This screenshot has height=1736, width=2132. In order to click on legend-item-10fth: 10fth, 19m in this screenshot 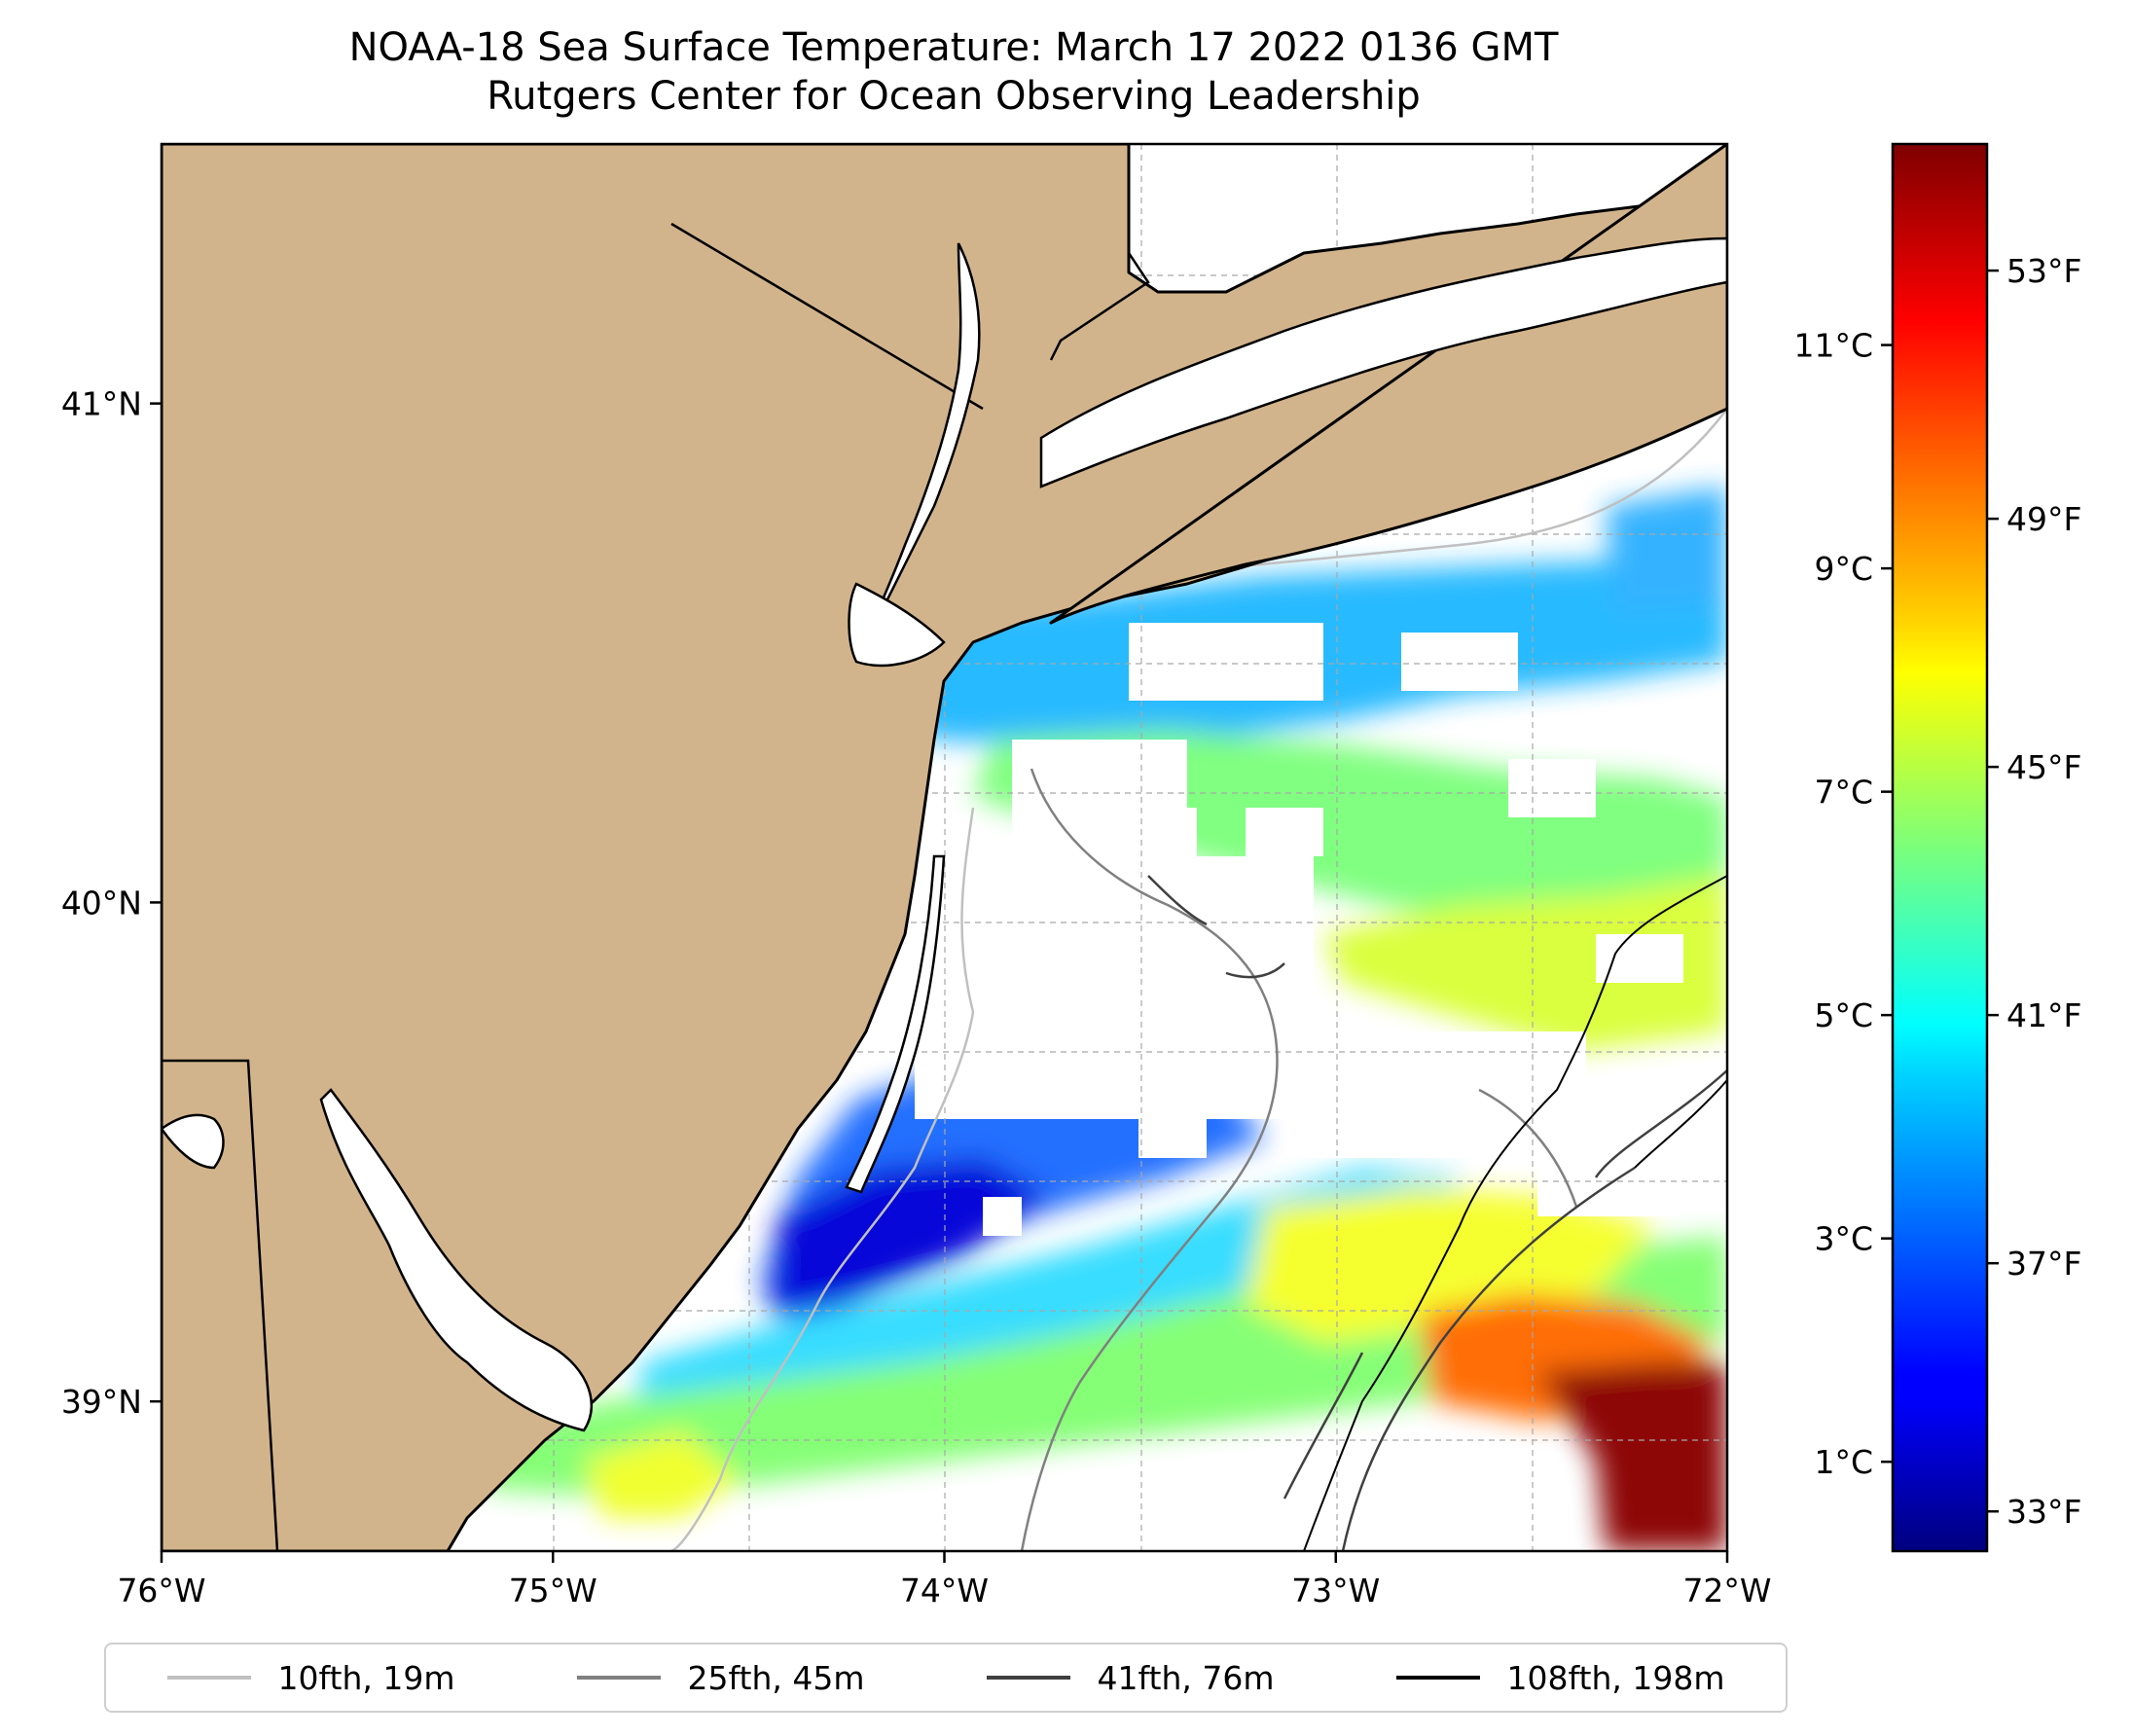, I will do `click(311, 1678)`.